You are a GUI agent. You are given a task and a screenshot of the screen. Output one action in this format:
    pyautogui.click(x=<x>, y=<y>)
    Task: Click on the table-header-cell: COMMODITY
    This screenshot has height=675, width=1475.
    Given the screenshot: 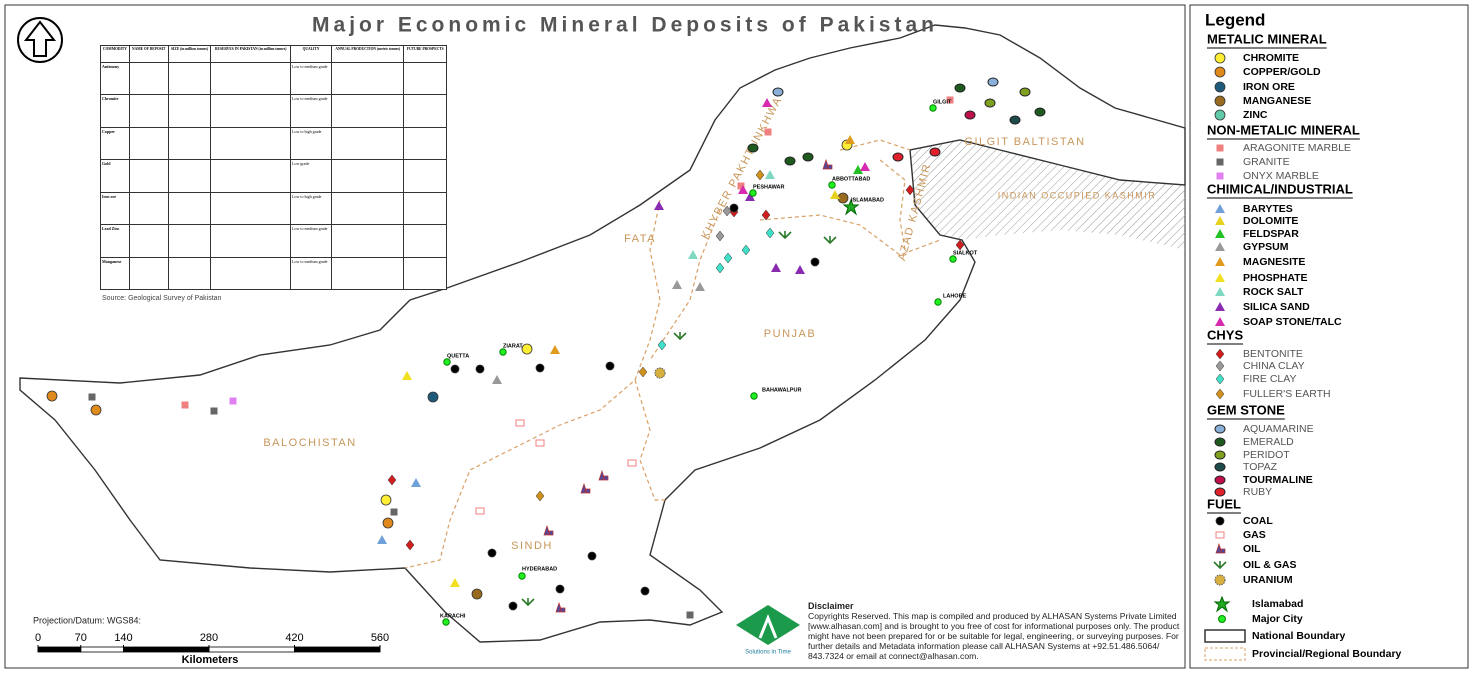 What is the action you would take?
    pyautogui.click(x=115, y=54)
    